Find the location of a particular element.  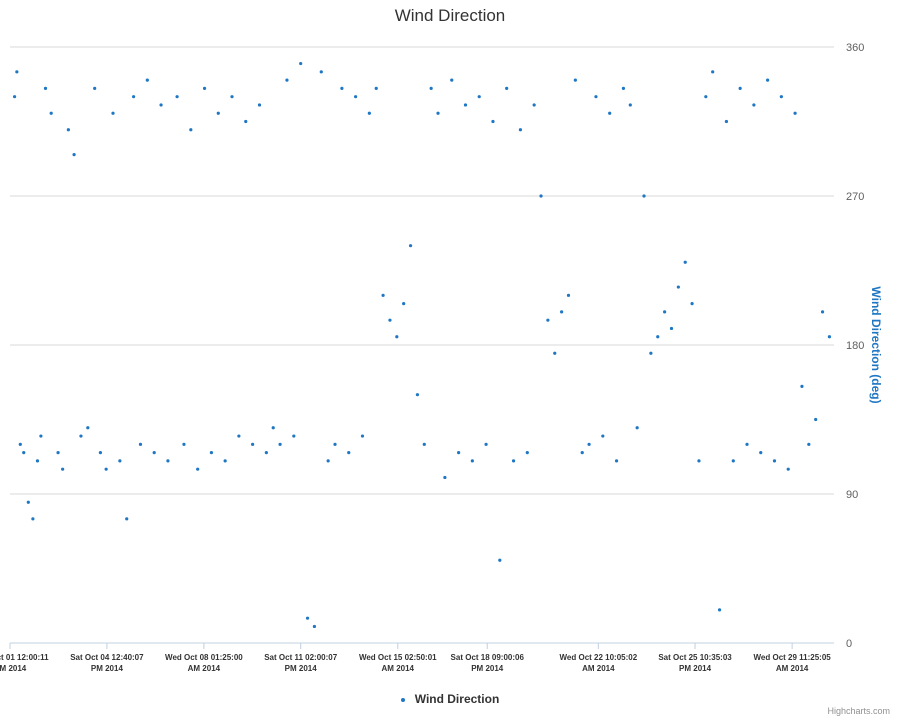

x-tick-label: Wed Oct 08 01:25:00 is located at coordinates (204, 657).